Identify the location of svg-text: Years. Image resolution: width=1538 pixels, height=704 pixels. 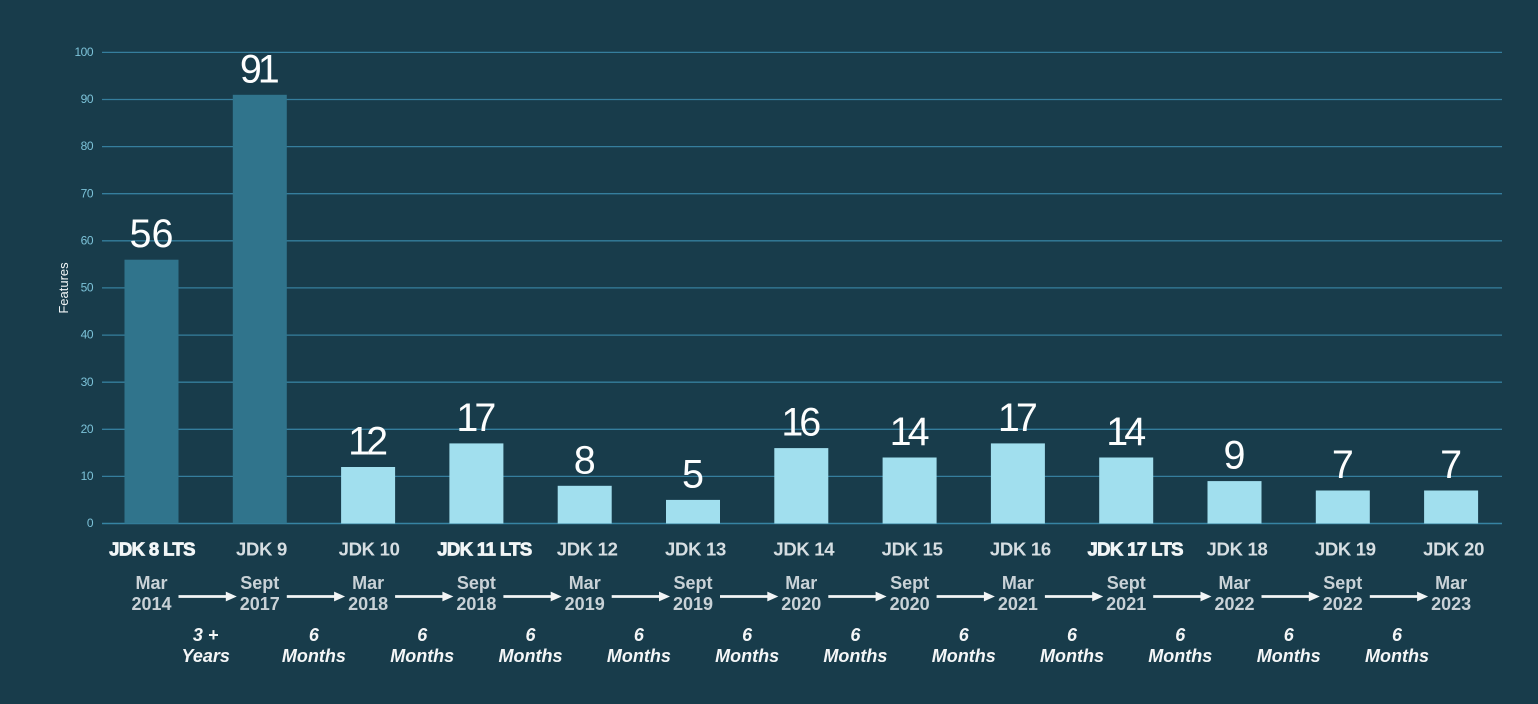
(206, 656).